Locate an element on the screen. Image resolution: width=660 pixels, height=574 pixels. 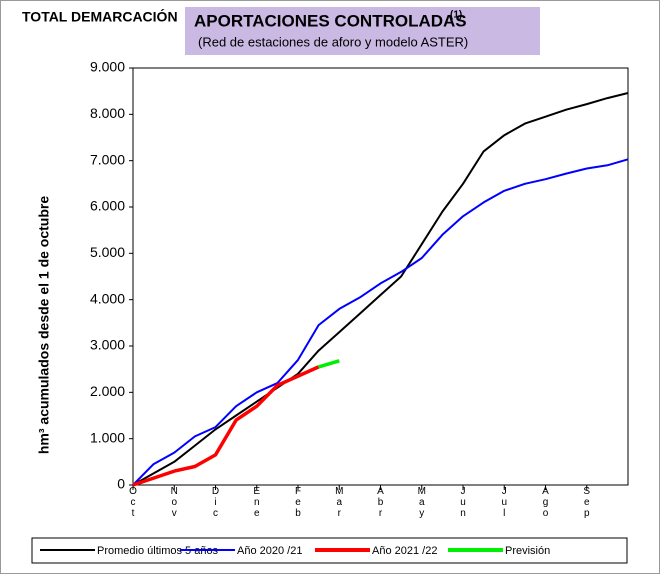
y-tick-label: 3.000 is located at coordinates (107, 345).